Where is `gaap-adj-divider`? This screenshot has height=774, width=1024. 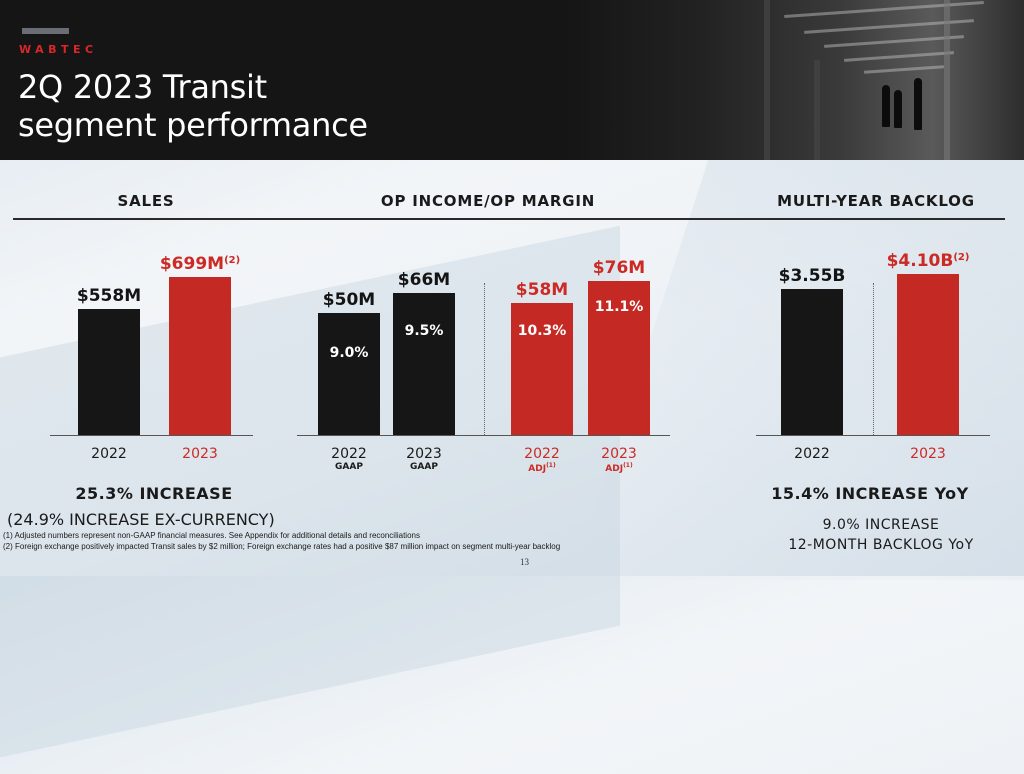
gaap-adj-divider is located at coordinates (484, 359).